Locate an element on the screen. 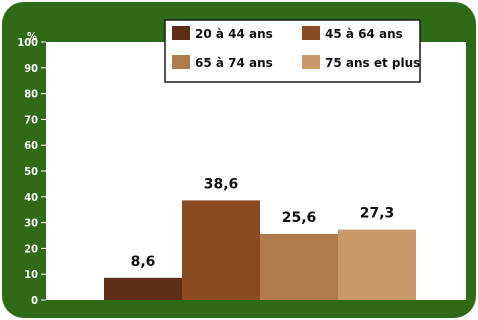  y-axis: 0 10 20 30 40 50 60 70 80 90 100 is located at coordinates (31, 171).